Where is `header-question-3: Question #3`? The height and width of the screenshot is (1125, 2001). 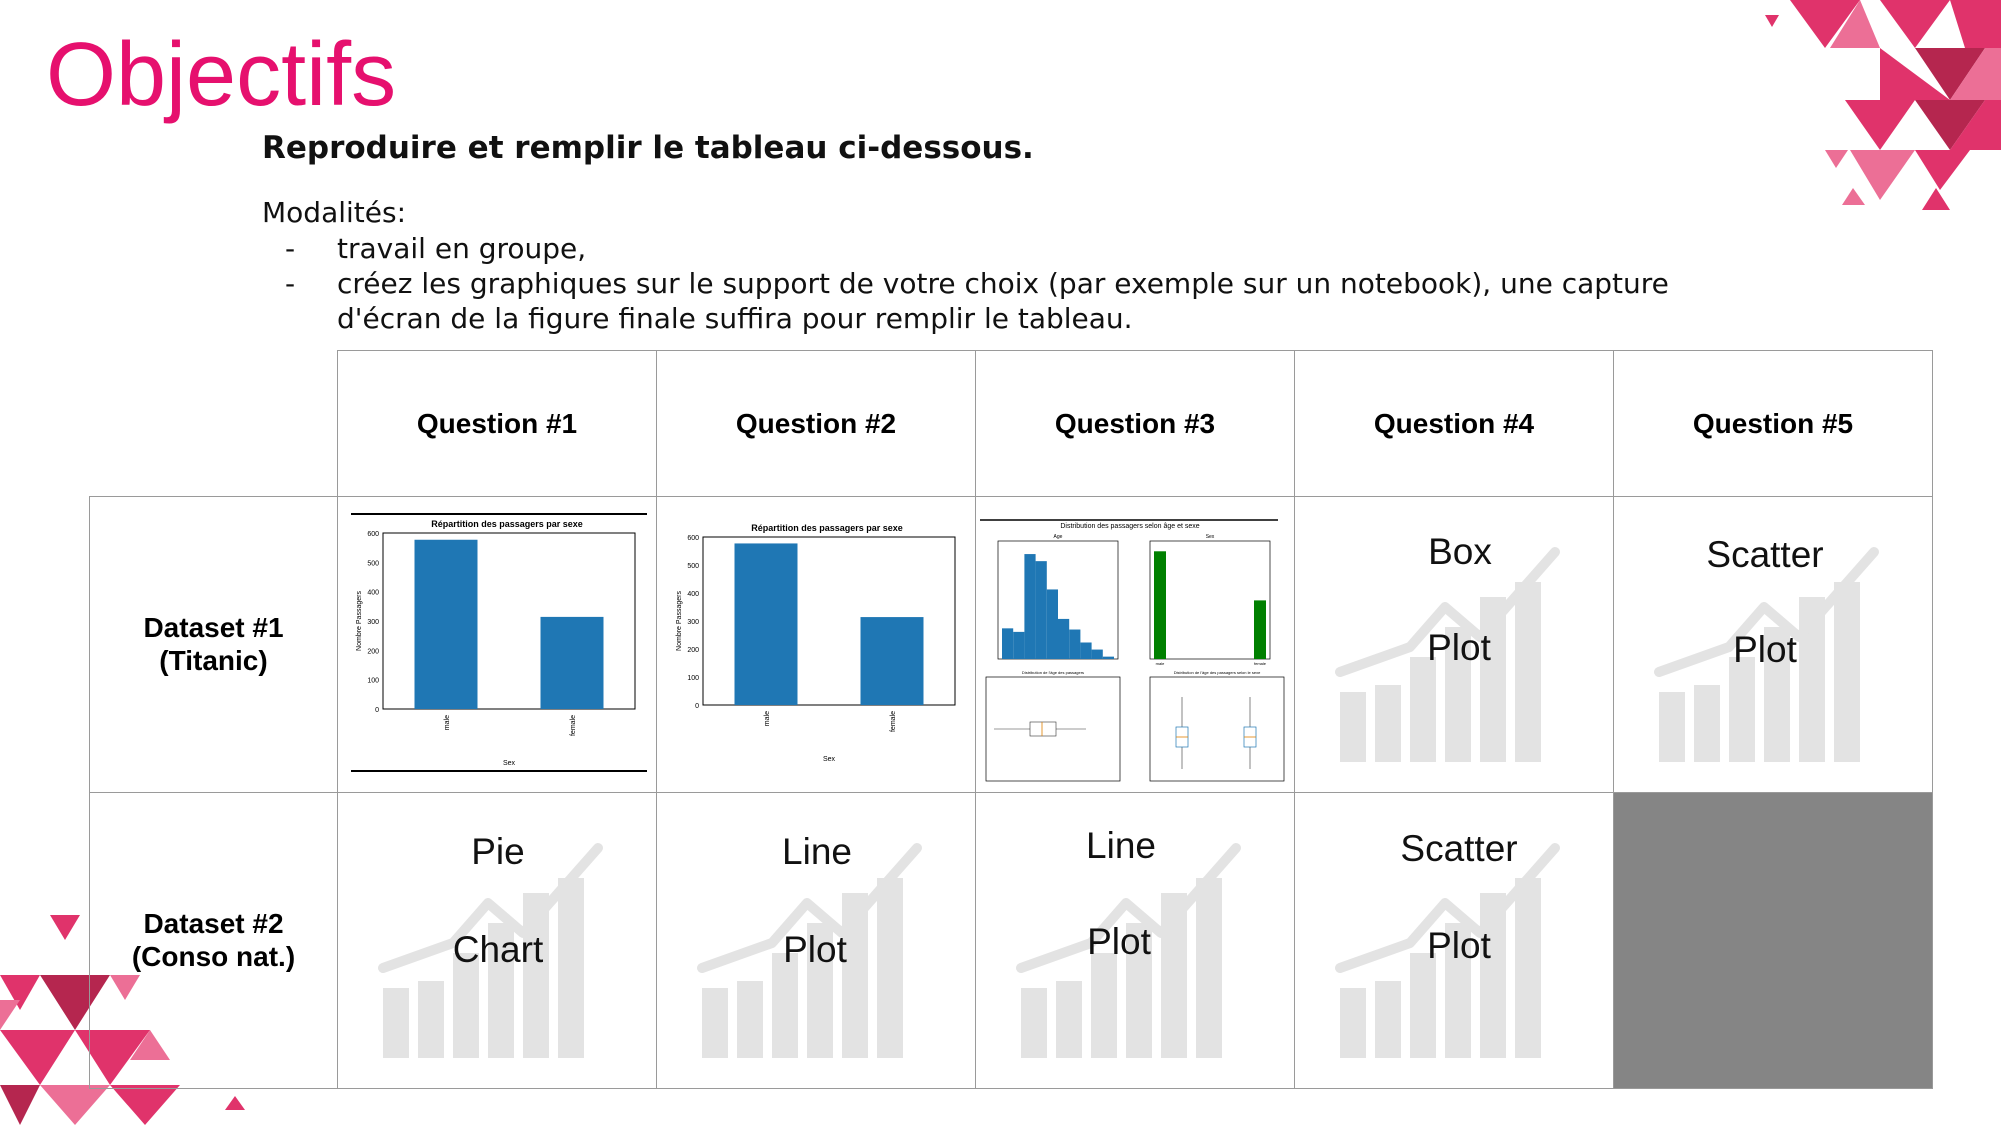 header-question-3: Question #3 is located at coordinates (1135, 423).